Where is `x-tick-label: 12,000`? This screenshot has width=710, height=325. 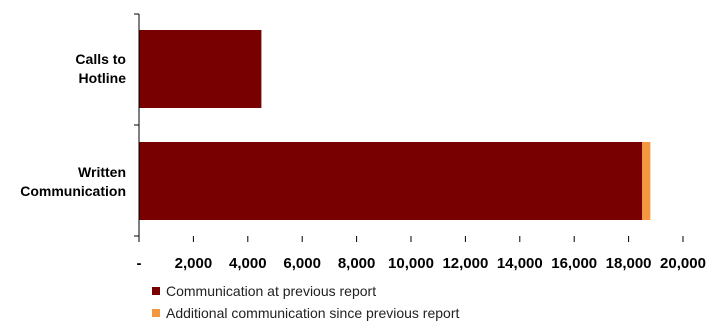 x-tick-label: 12,000 is located at coordinates (465, 263).